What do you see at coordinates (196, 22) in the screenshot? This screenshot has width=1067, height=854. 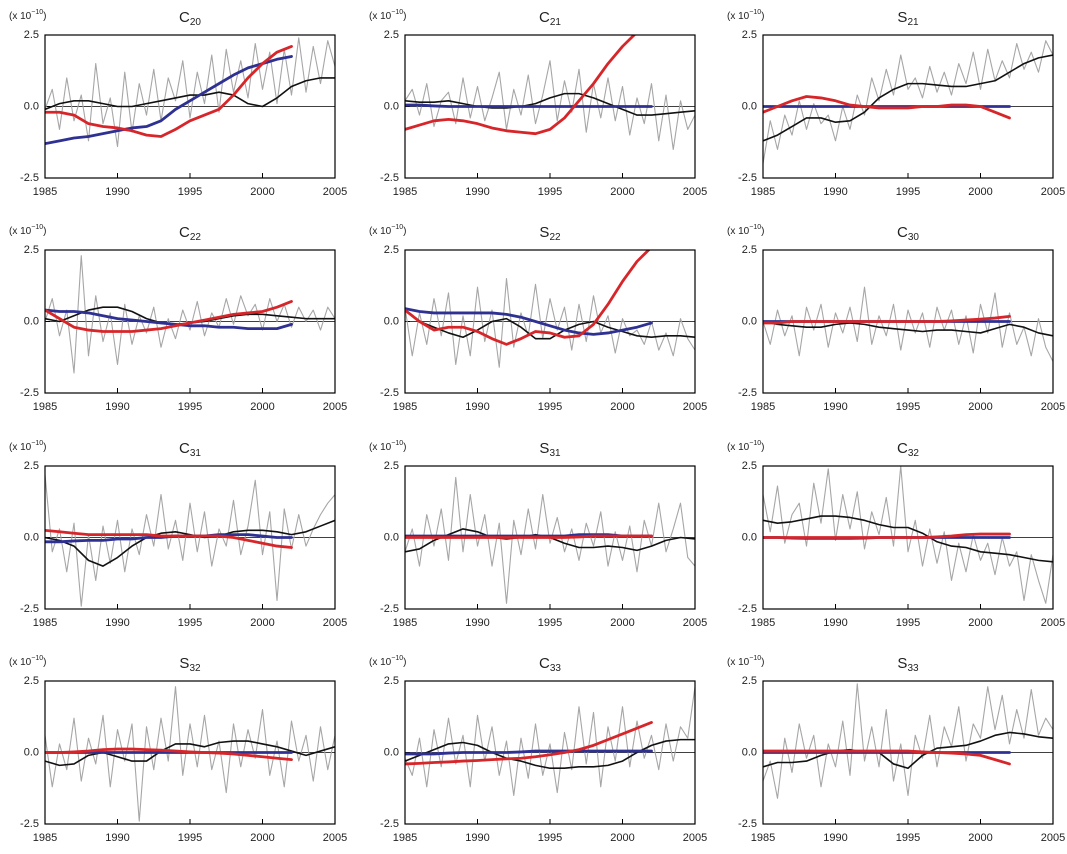 I see `title-subscript: 20` at bounding box center [196, 22].